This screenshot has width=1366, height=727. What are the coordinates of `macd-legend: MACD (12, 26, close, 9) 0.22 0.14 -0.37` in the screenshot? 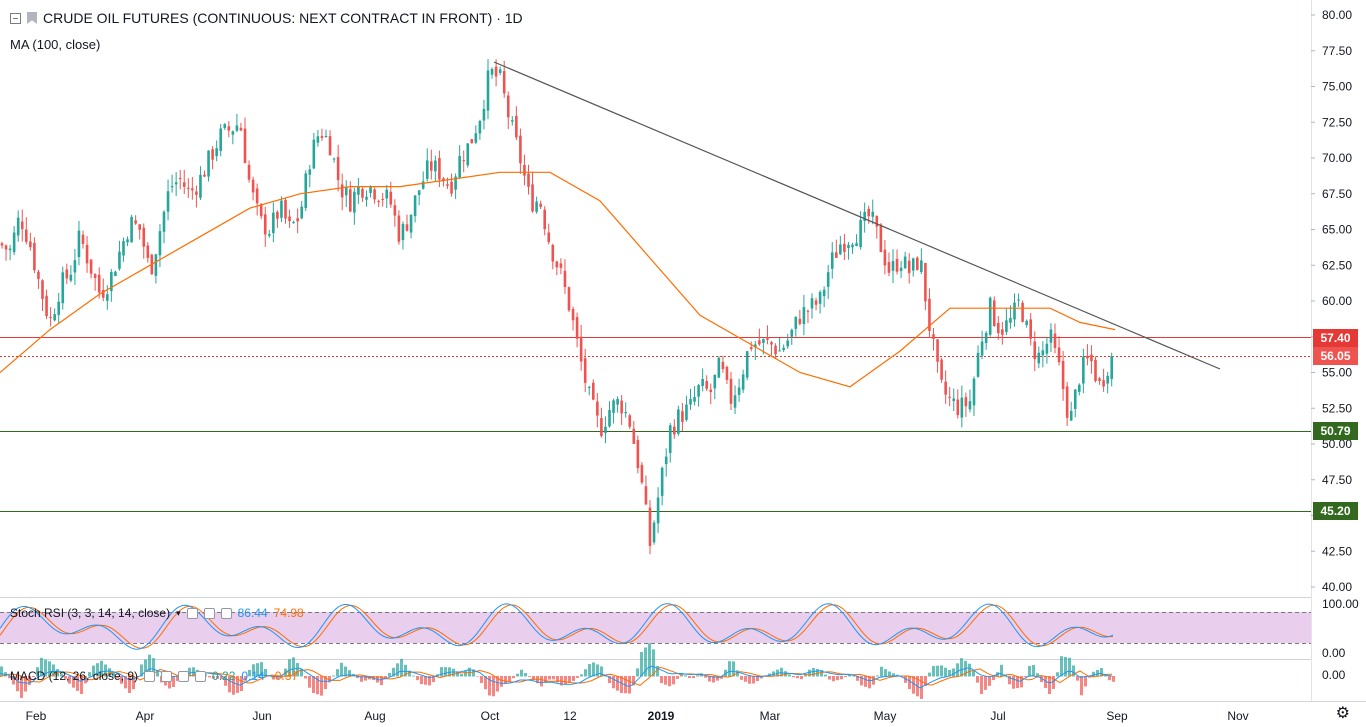 It's located at (154, 676).